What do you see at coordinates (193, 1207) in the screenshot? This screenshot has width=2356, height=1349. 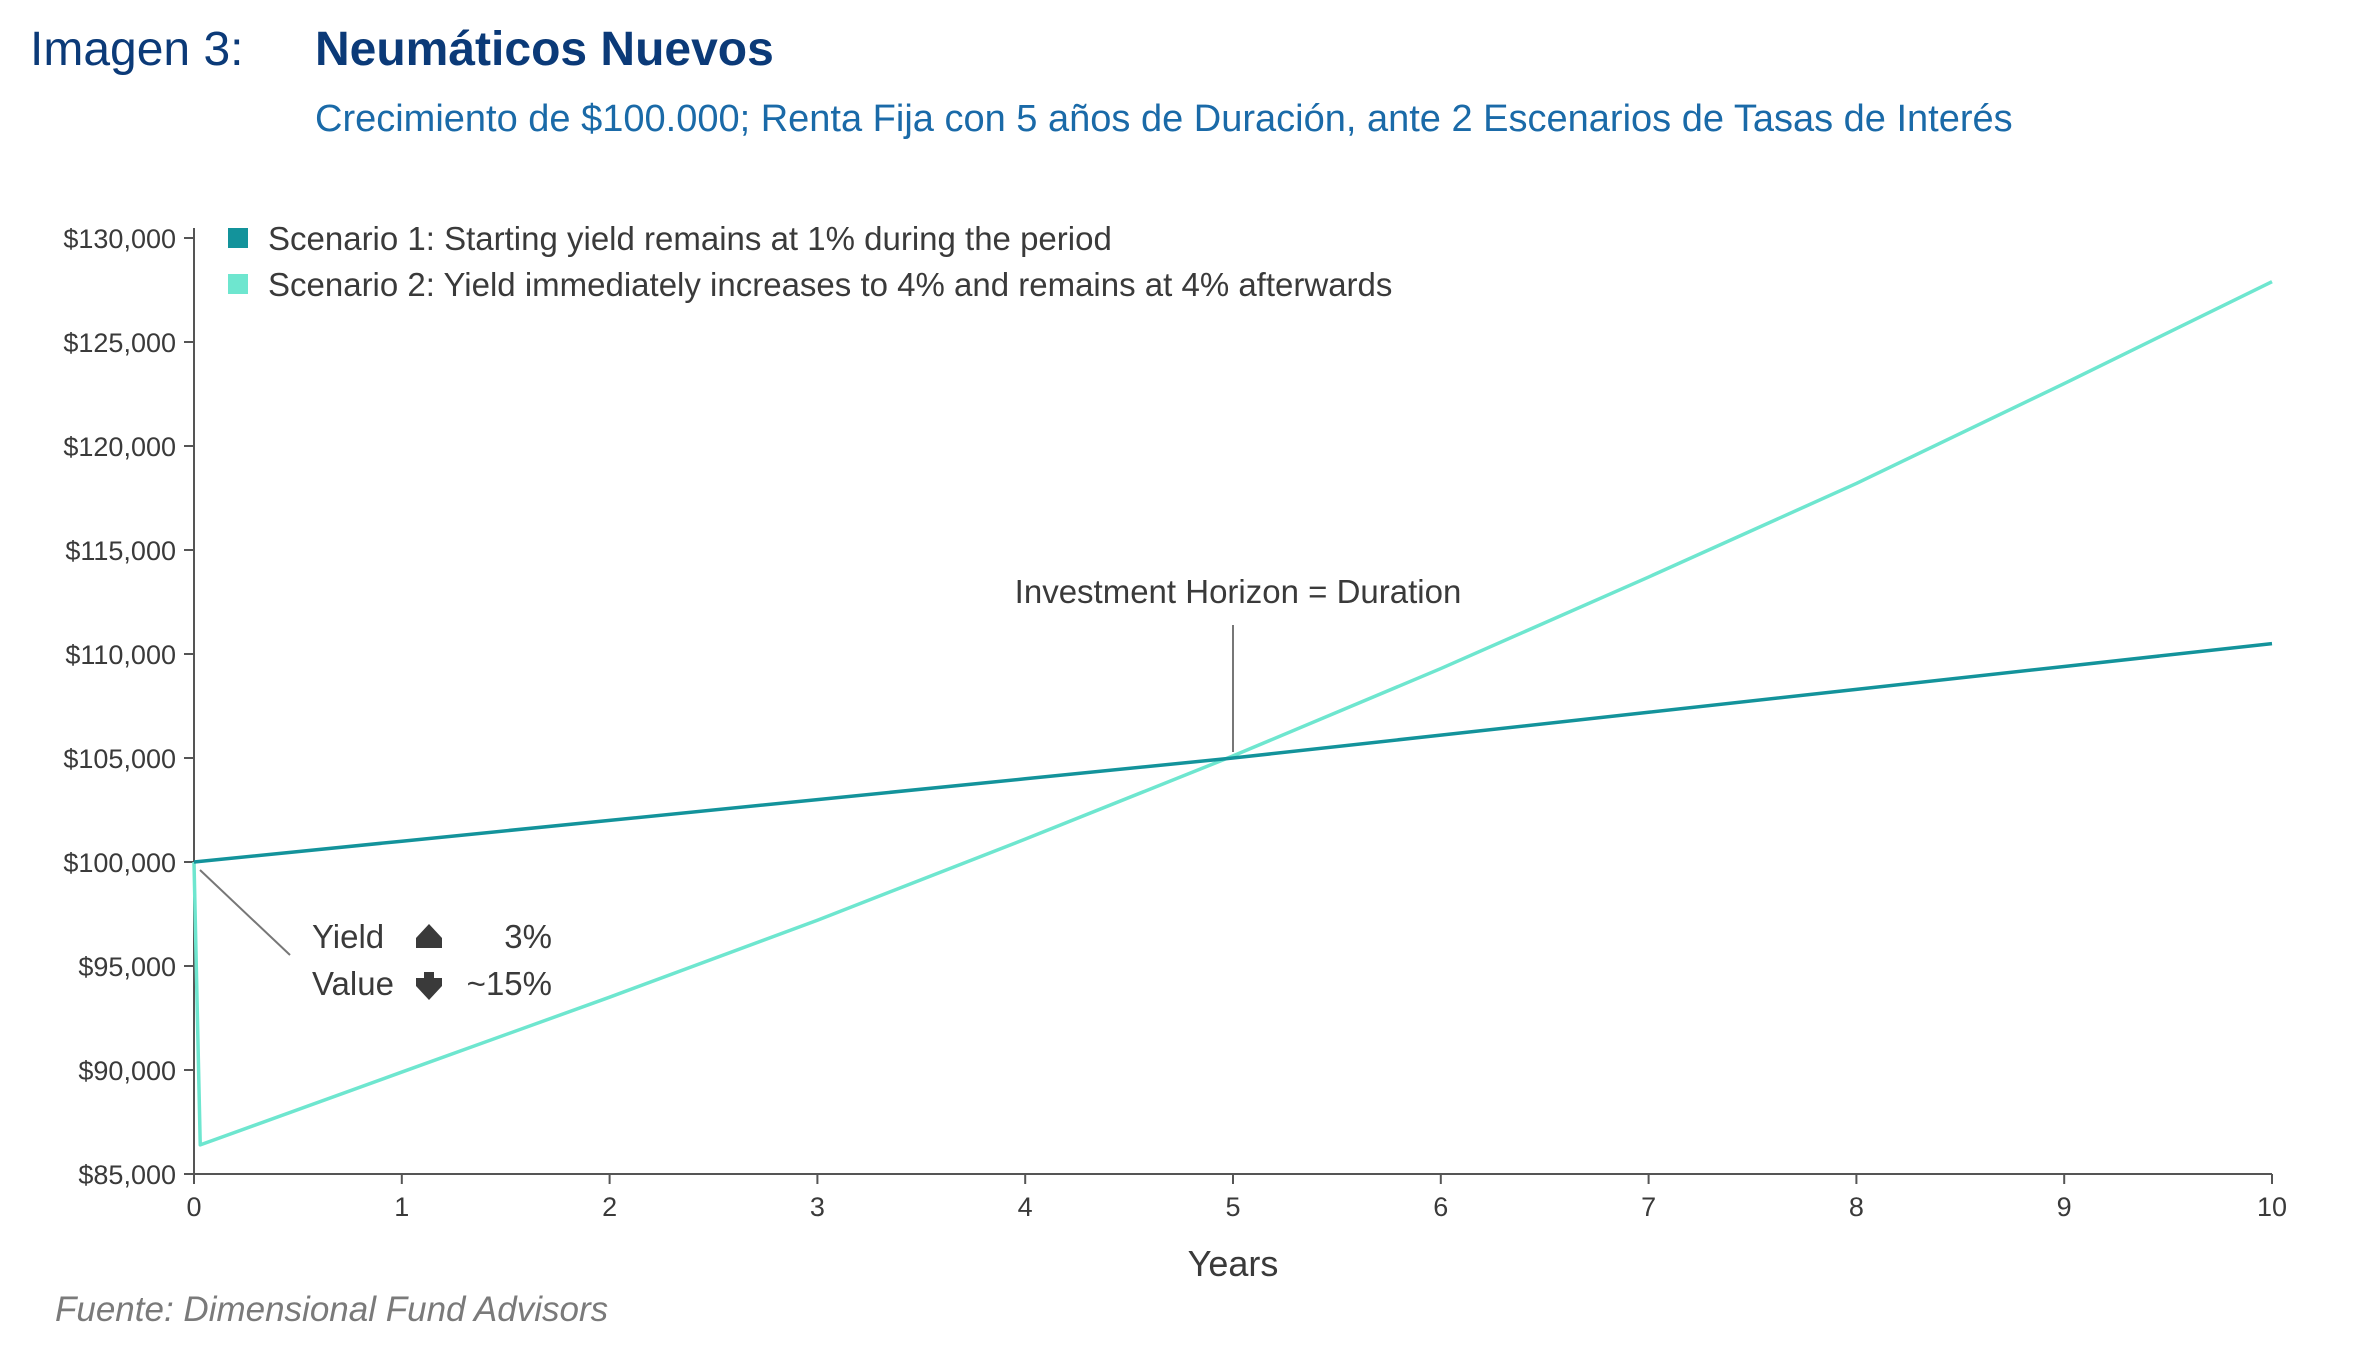 I see `x-tick-label: 0` at bounding box center [193, 1207].